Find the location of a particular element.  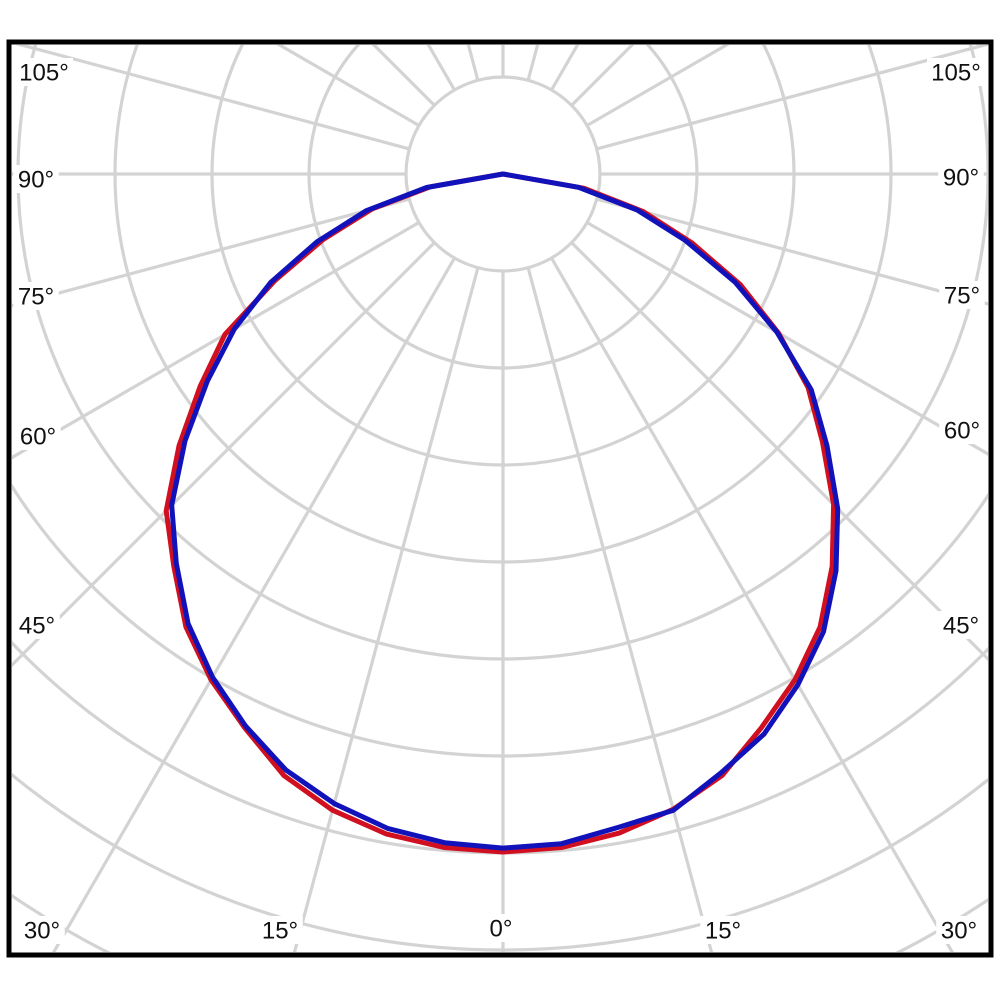

angle-tick-label: 0° is located at coordinates (501, 929).